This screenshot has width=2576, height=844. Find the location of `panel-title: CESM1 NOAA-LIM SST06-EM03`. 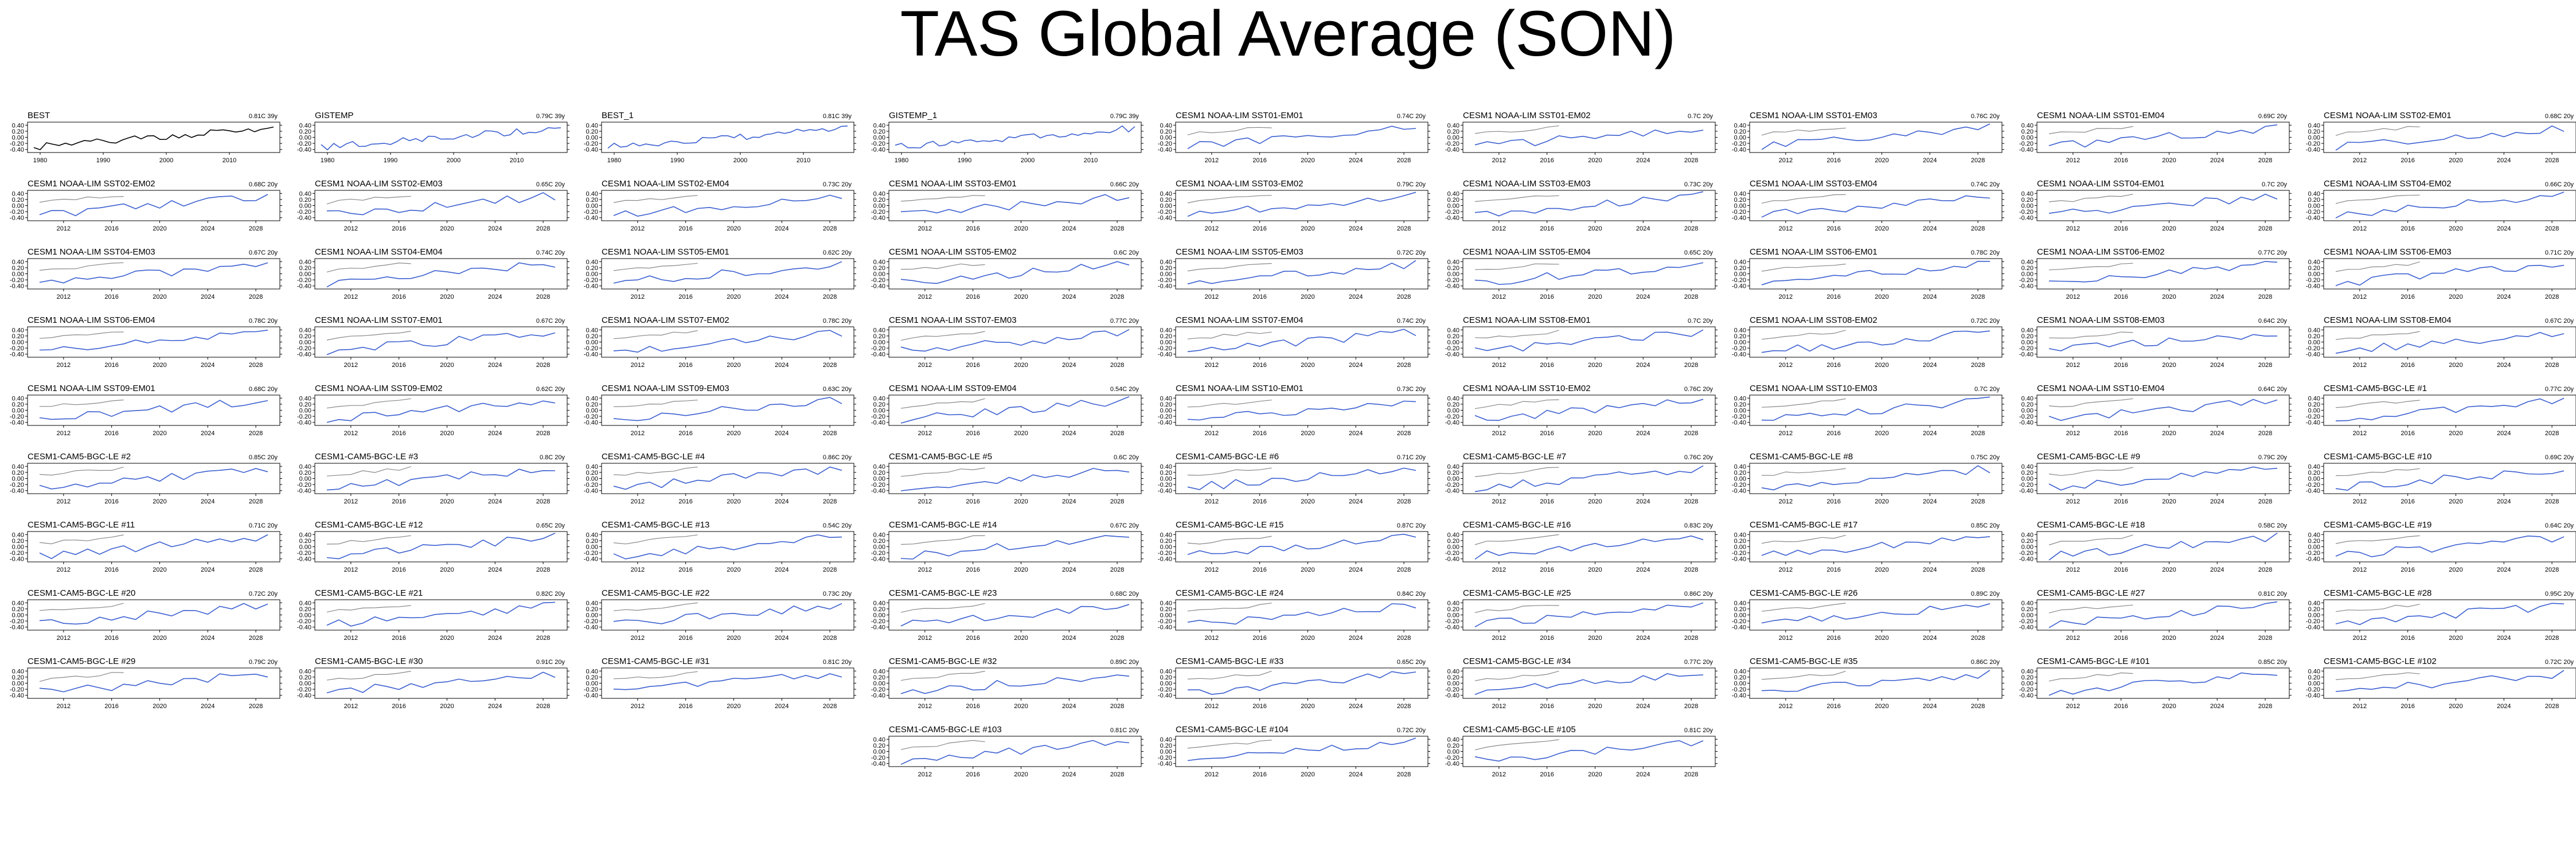

panel-title: CESM1 NOAA-LIM SST06-EM03 is located at coordinates (2388, 252).